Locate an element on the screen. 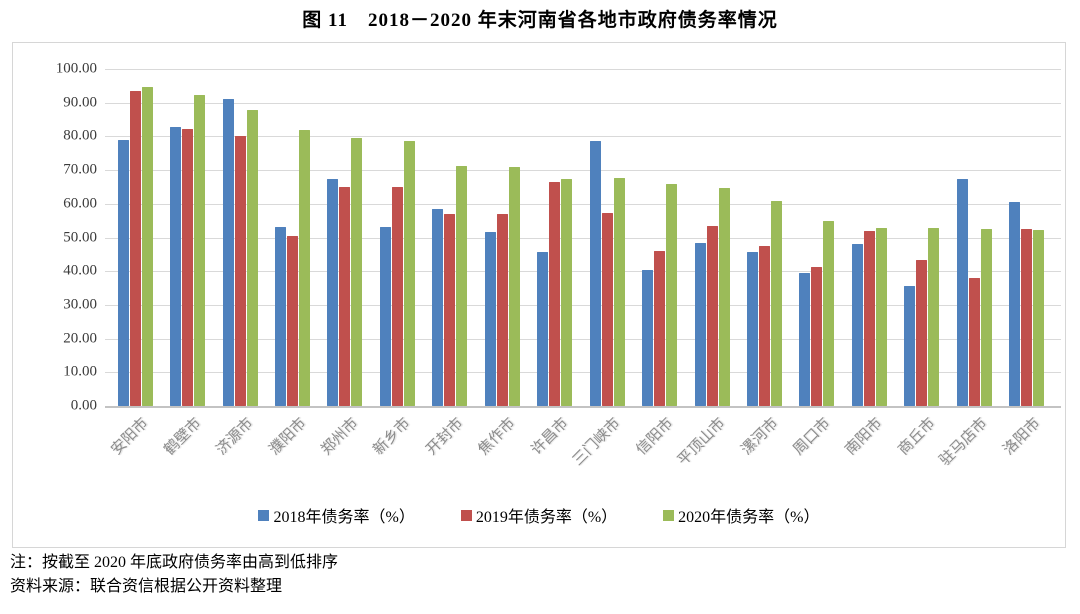 This screenshot has height=614, width=1080. legend-label: 2019年债务率（%） is located at coordinates (546, 517).